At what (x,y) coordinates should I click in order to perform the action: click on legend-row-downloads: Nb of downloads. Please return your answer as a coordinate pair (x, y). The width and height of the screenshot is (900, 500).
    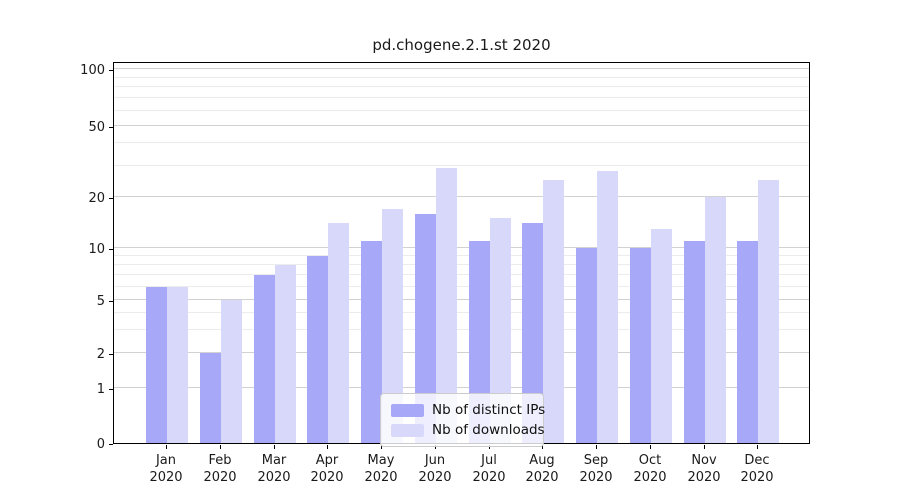
    Looking at the image, I should click on (468, 430).